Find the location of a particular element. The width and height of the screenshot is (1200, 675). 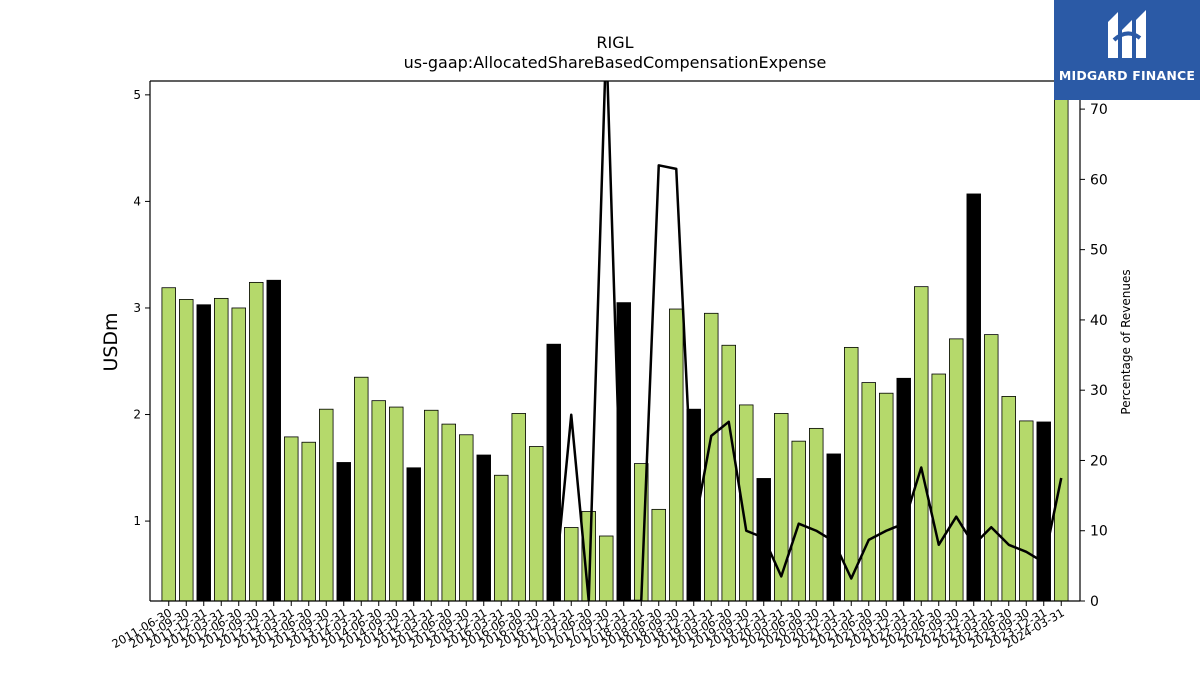

y2-tick-label: 10 is located at coordinates (1099, 532).